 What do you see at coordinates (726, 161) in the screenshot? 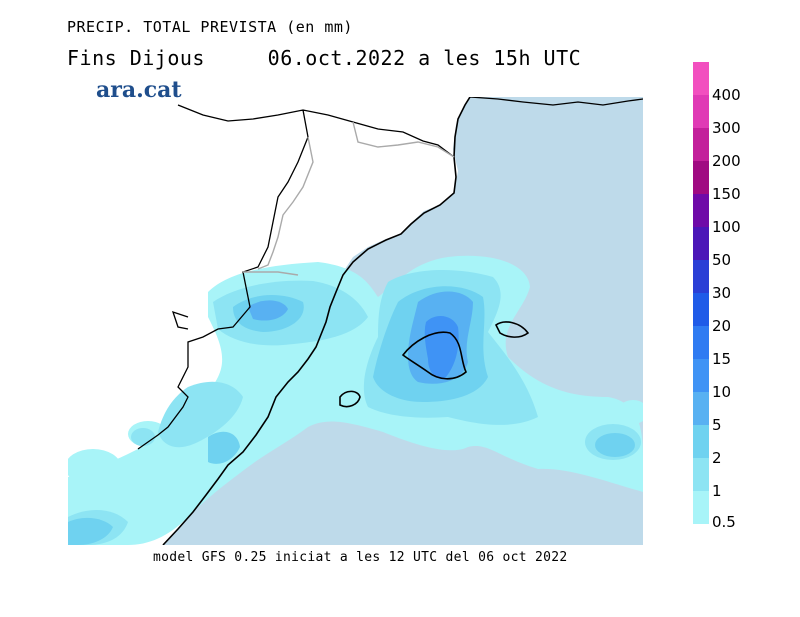
I see `legend-label-200: 200` at bounding box center [726, 161].